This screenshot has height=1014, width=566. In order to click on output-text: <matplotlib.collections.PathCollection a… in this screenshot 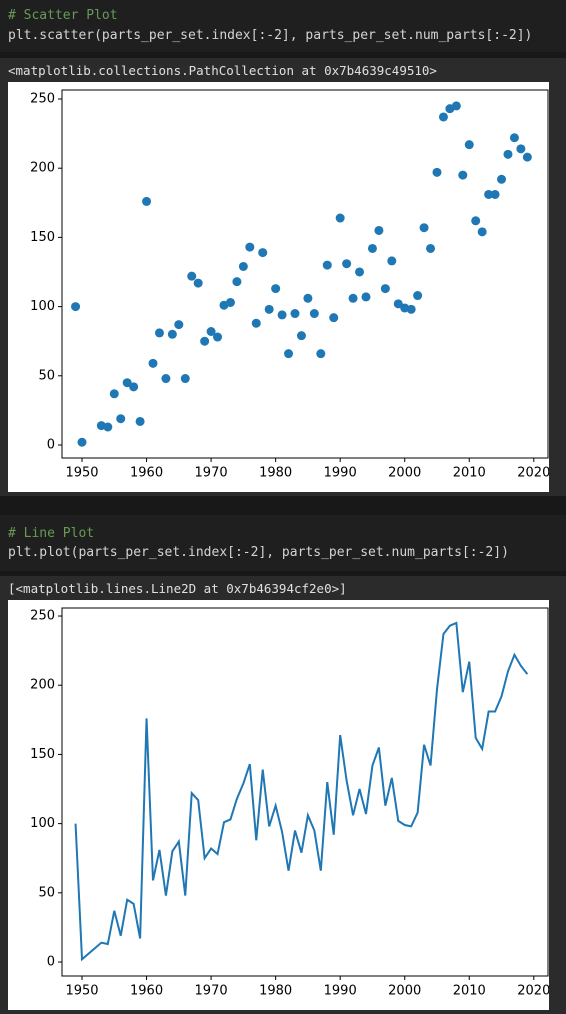, I will do `click(222, 70)`.